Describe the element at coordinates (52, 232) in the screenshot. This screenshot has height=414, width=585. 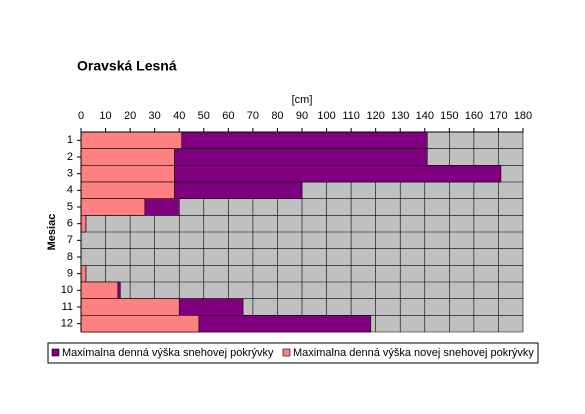
I see `y-axis-label: Mesiac` at that location.